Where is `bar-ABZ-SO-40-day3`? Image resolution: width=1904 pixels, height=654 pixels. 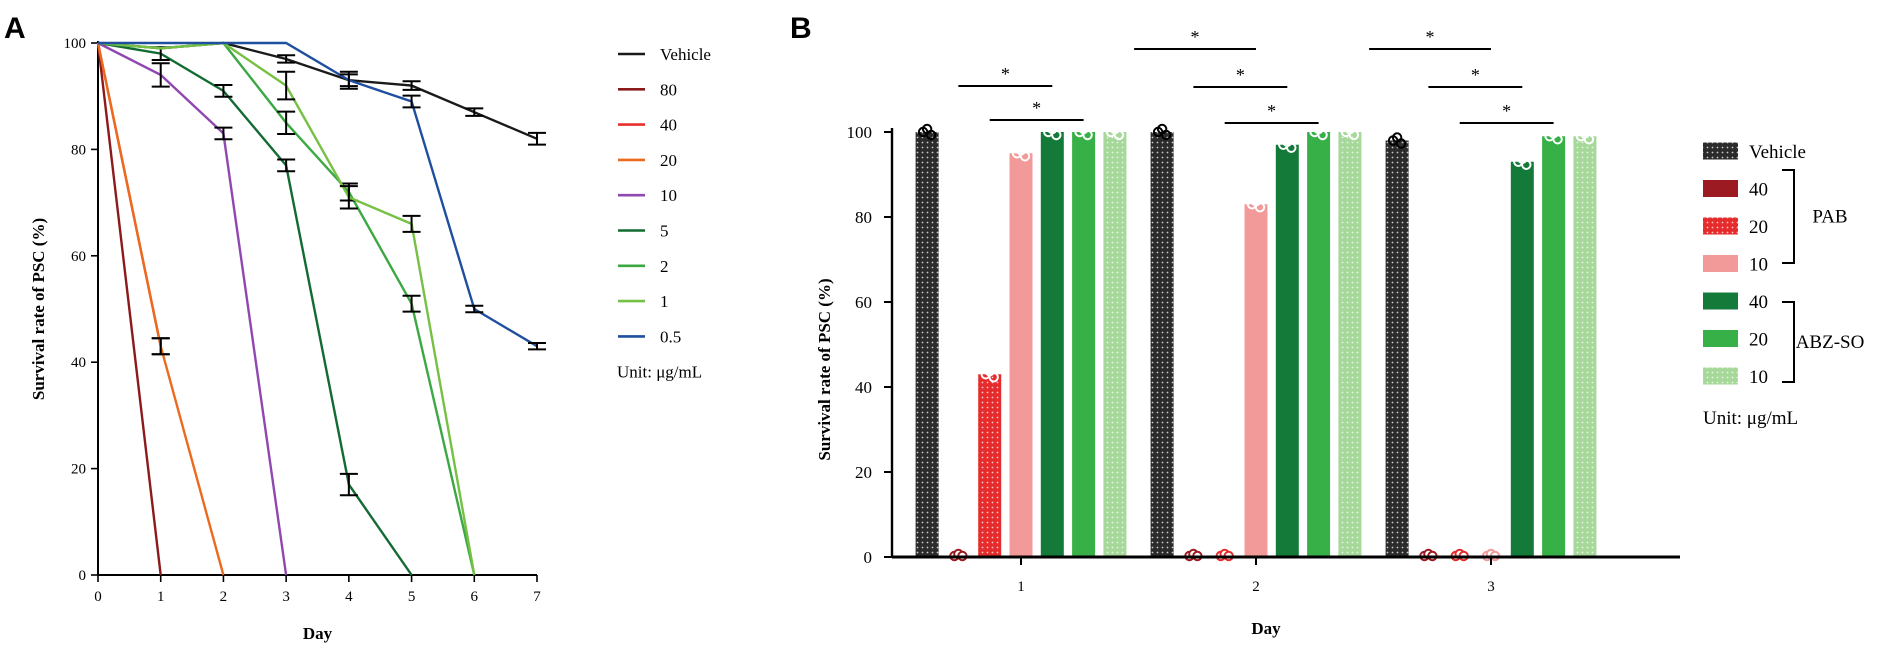
bar-ABZ-SO-40-day3 is located at coordinates (1522, 359).